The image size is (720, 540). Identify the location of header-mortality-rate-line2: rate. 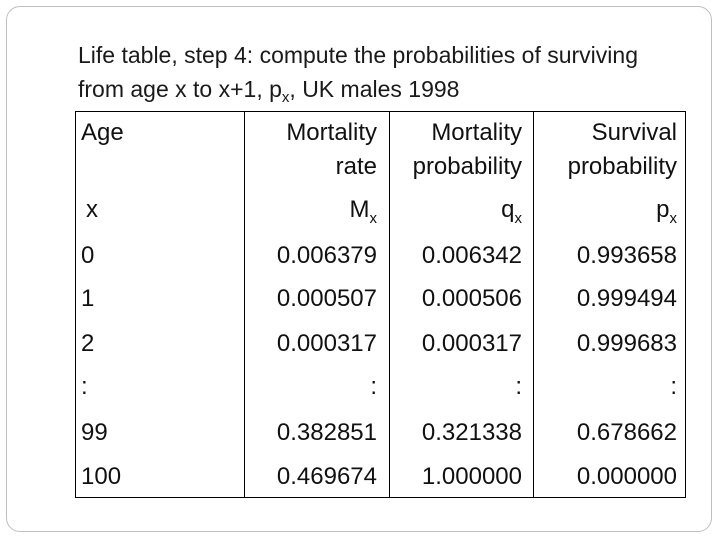
(356, 166).